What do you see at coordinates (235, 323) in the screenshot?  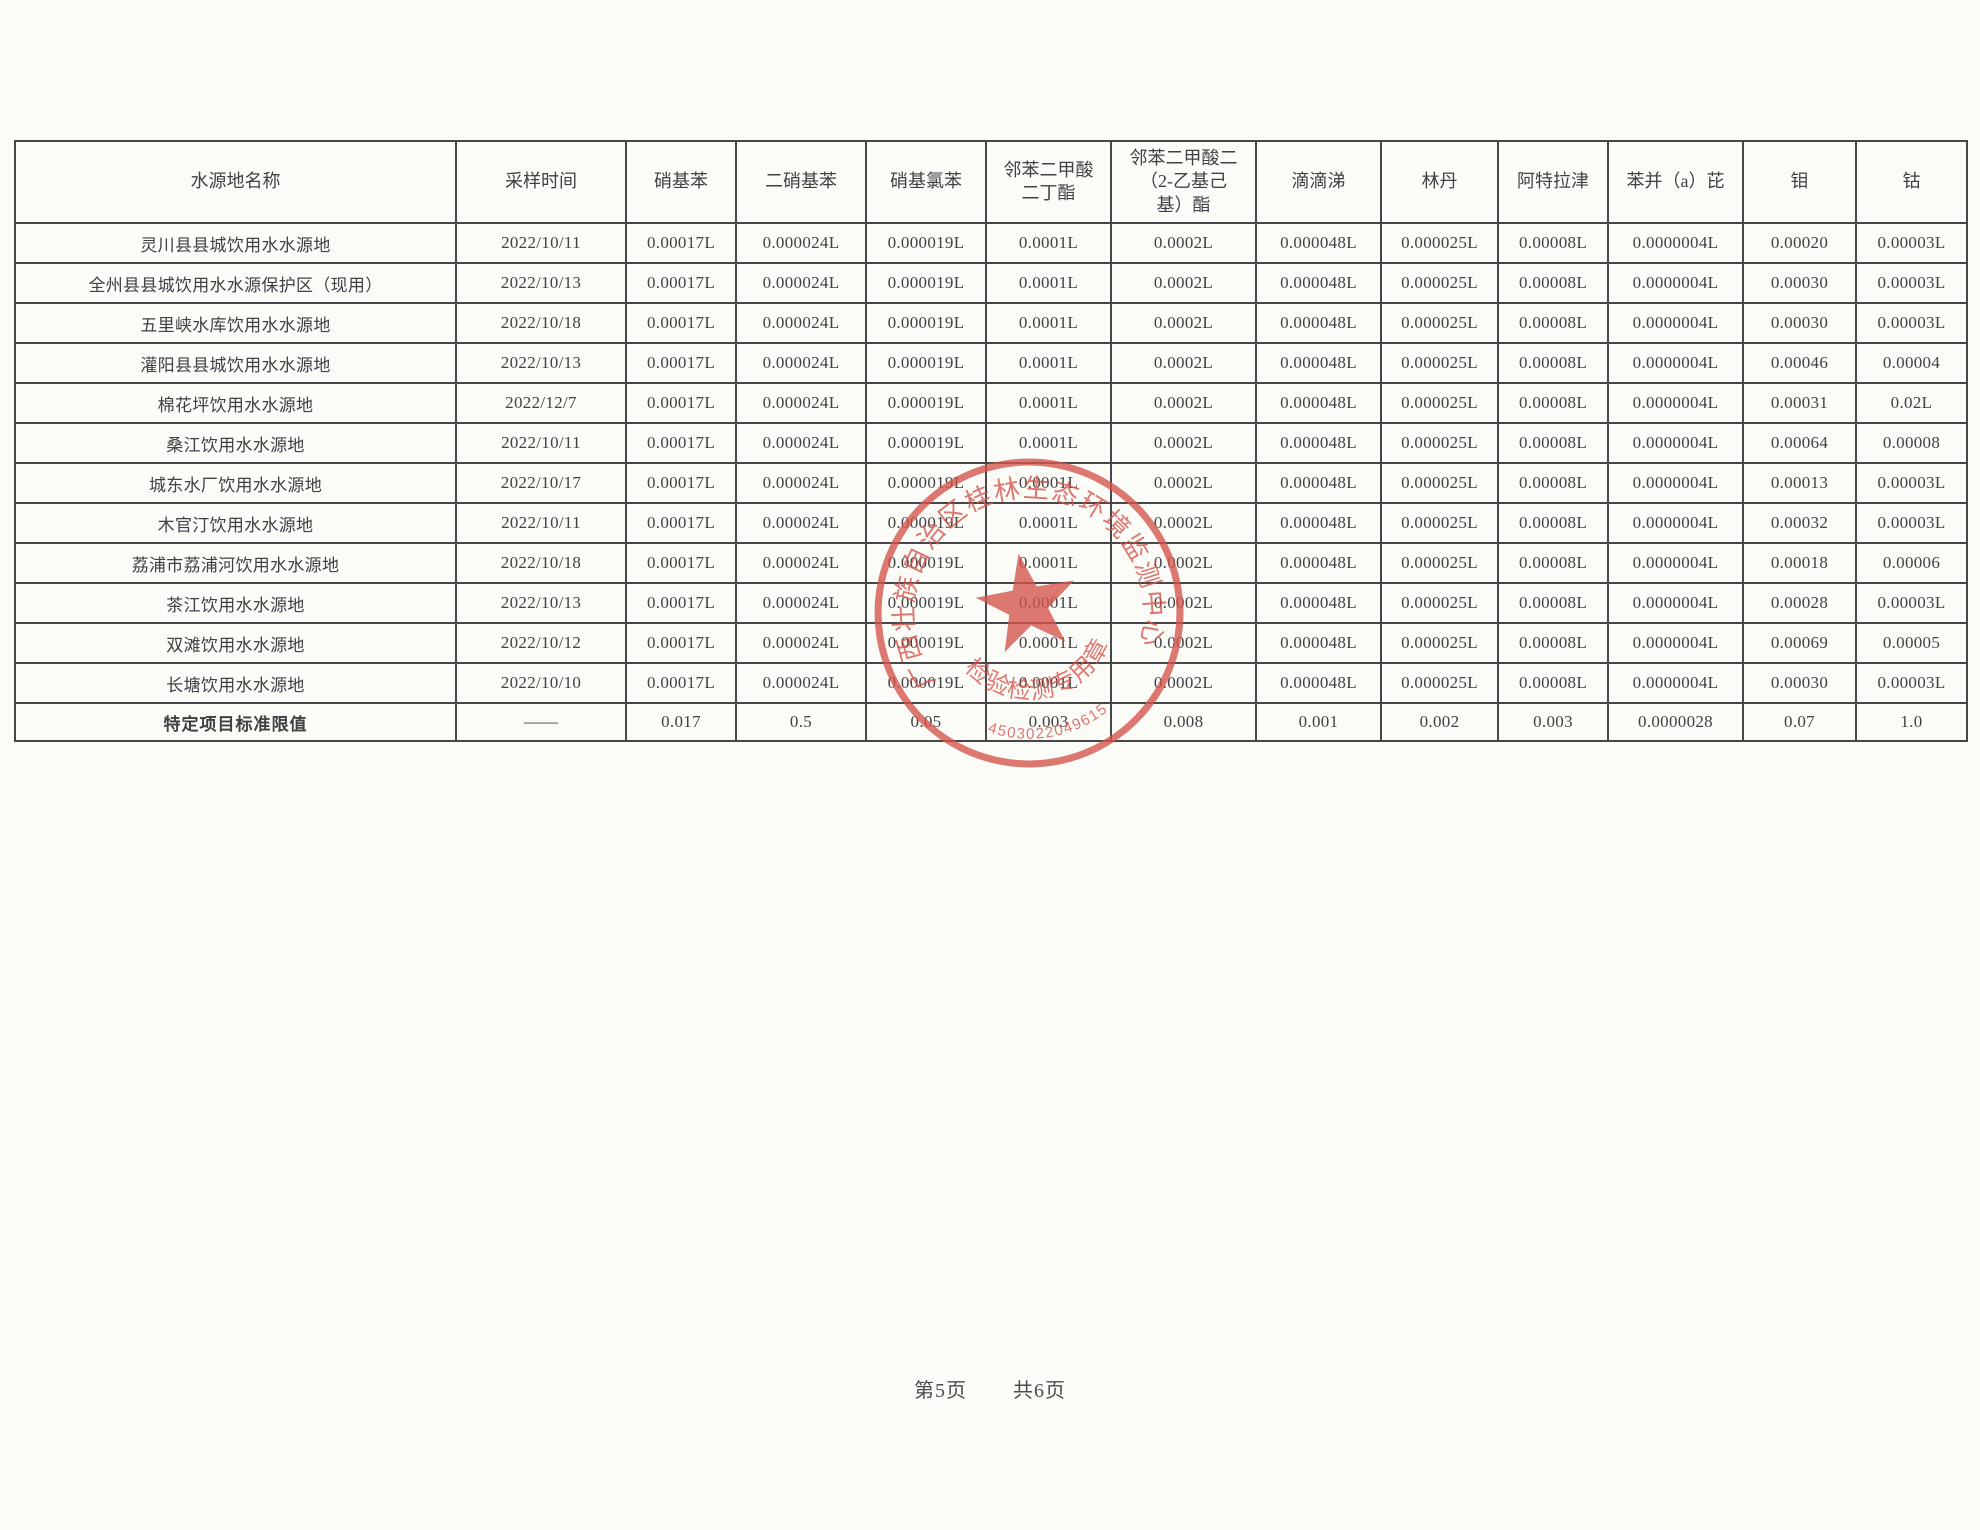 I see `source-name-cell: 五里峡水库饮用水水源地` at bounding box center [235, 323].